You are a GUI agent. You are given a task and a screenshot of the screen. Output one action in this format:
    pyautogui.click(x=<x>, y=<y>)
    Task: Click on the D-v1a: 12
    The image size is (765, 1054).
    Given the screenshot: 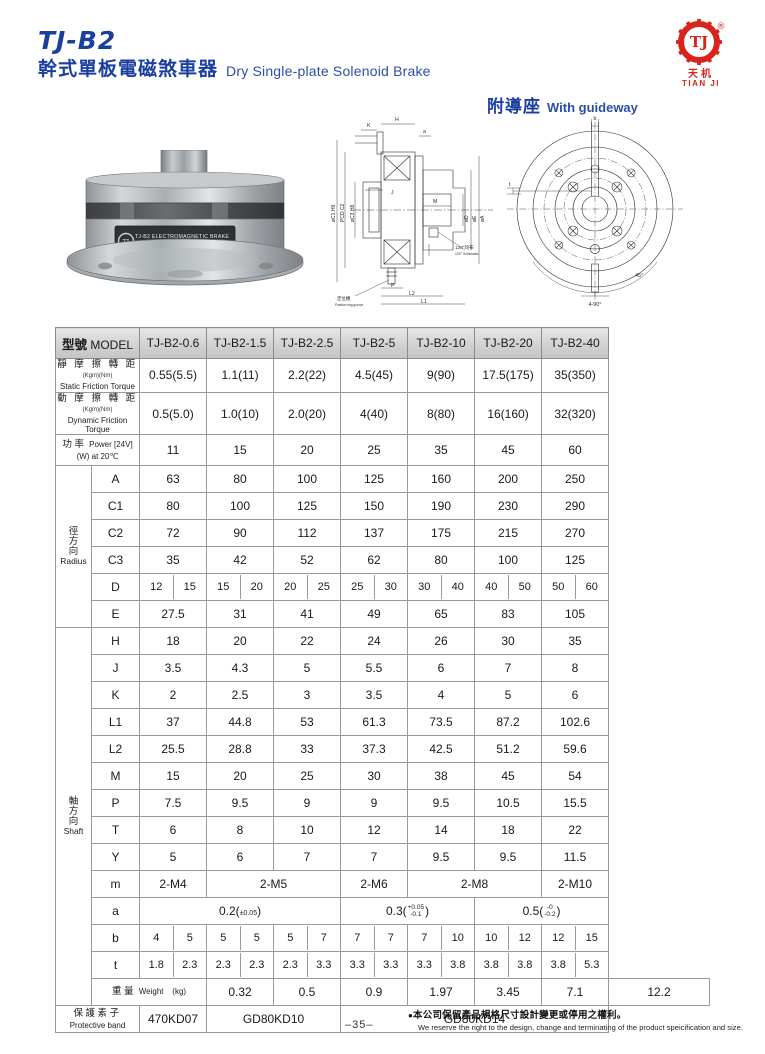 What is the action you would take?
    pyautogui.click(x=157, y=587)
    